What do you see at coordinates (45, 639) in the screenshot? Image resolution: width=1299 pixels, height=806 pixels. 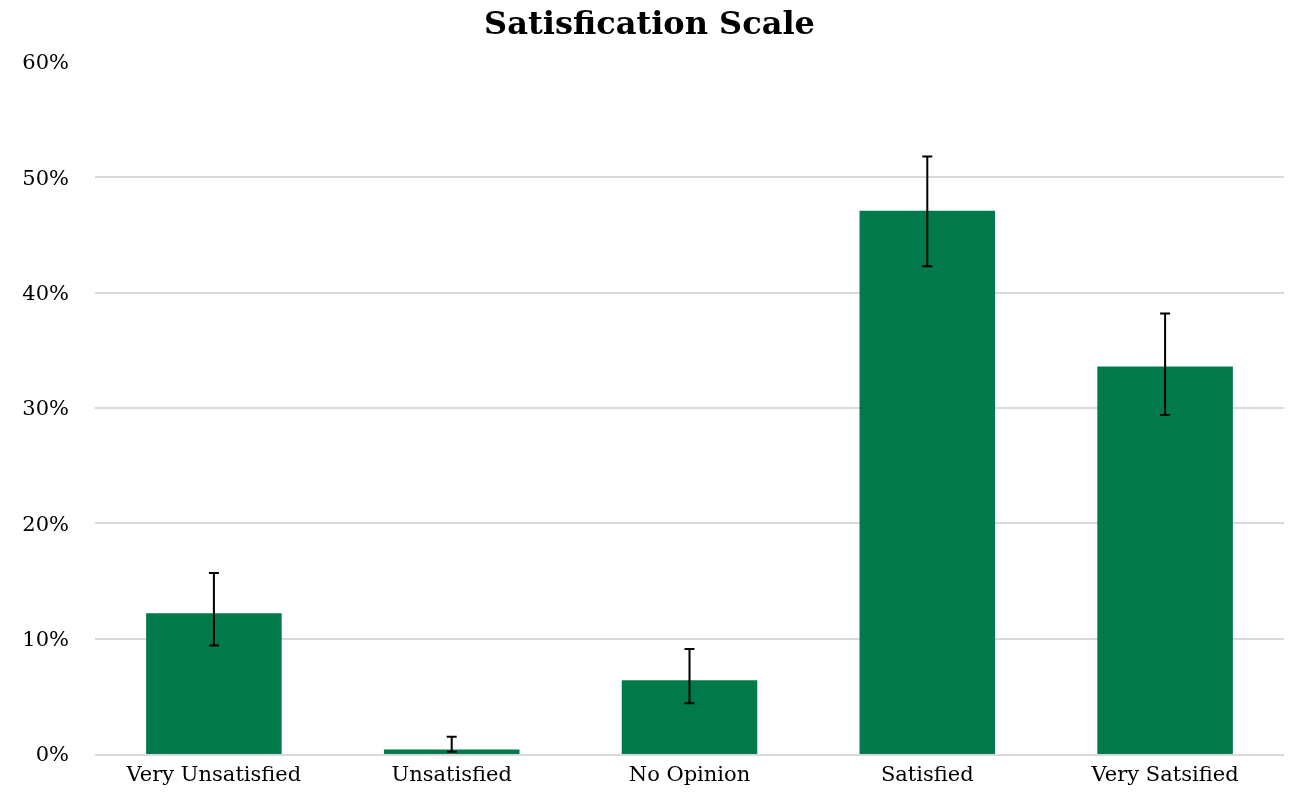 I see `y-tick-label: 10%` at bounding box center [45, 639].